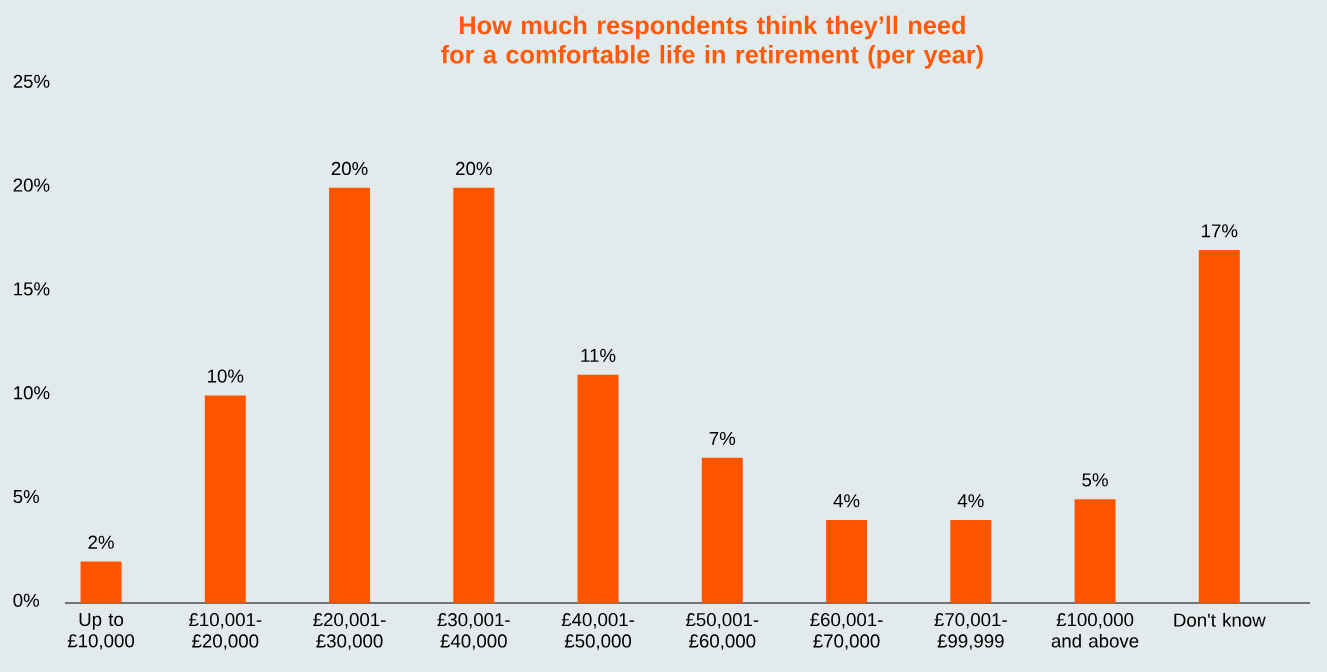  Describe the element at coordinates (712, 42) in the screenshot. I see `chart-title: How much respondents think they’ll need for a comfortable life in retirement (per year)` at that location.